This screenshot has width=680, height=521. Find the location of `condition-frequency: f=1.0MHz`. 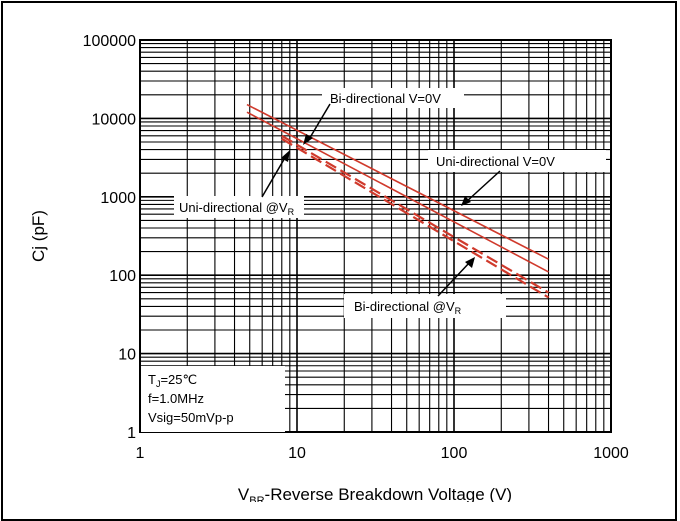

condition-frequency: f=1.0MHz is located at coordinates (176, 398).